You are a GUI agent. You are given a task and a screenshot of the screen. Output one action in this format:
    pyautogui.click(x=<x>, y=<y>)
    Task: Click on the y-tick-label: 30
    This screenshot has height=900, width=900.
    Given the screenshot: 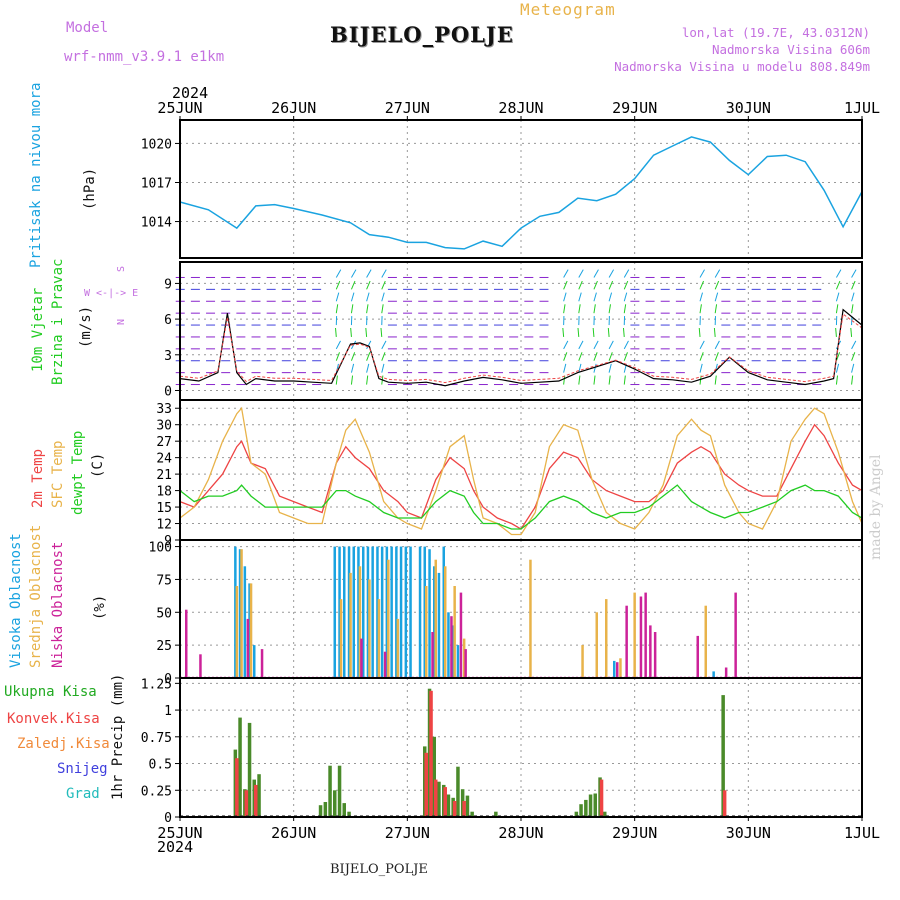 What is the action you would take?
    pyautogui.click(x=164, y=426)
    